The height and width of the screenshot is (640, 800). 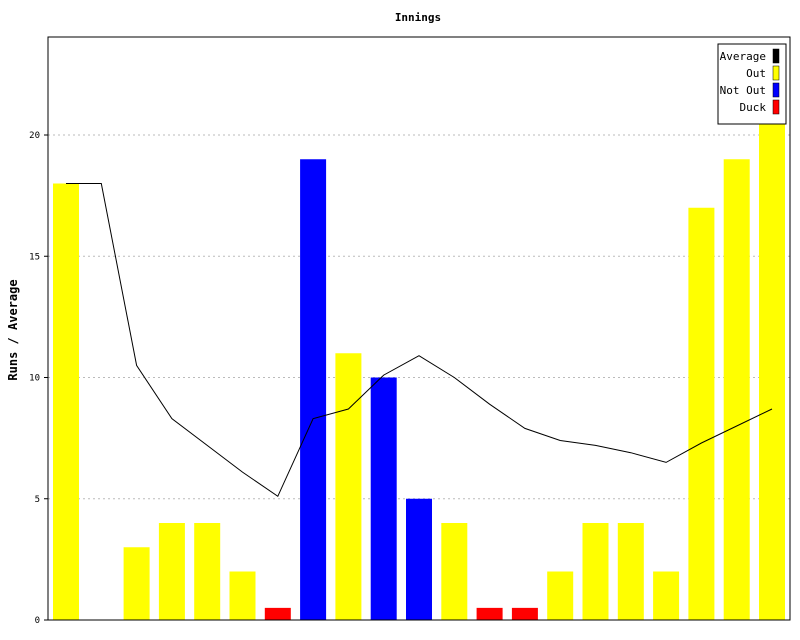 What do you see at coordinates (34, 257) in the screenshot?
I see `y-tick-label: 15` at bounding box center [34, 257].